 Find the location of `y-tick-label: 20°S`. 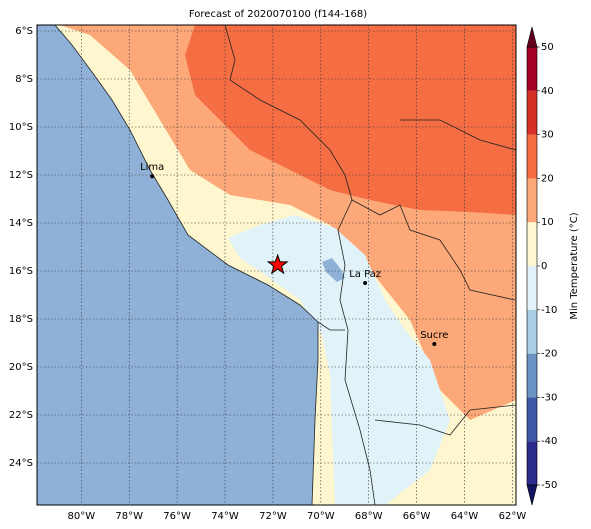

y-tick-label: 20°S is located at coordinates (21, 367).